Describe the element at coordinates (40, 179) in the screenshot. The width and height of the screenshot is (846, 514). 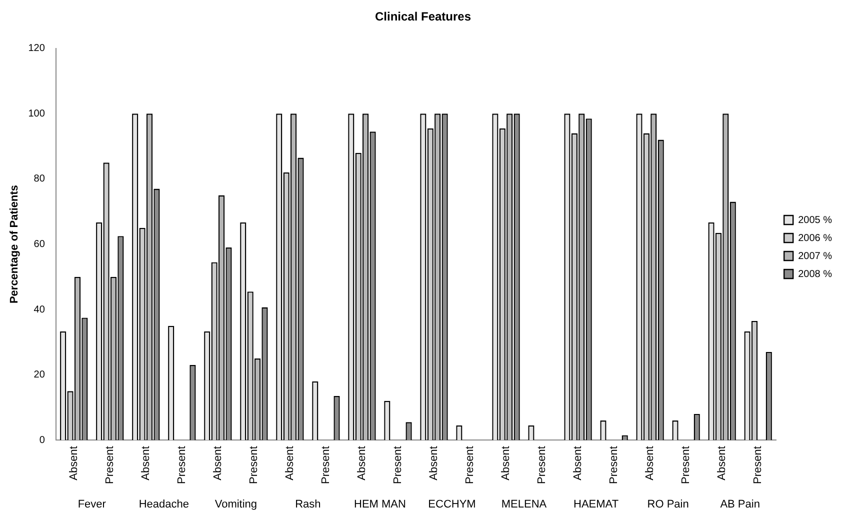
I see `y-tick-label: 80` at that location.